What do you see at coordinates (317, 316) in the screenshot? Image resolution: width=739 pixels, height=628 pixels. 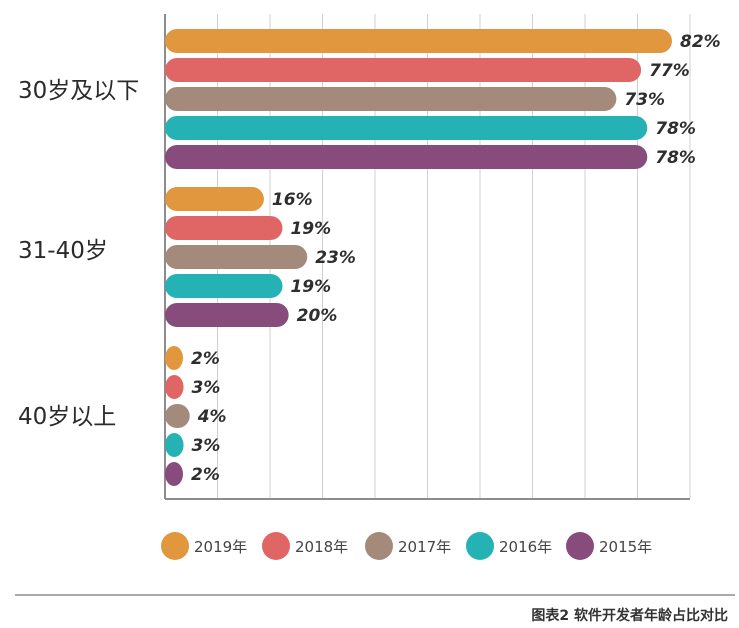 I see `data-label: 20%` at bounding box center [317, 316].